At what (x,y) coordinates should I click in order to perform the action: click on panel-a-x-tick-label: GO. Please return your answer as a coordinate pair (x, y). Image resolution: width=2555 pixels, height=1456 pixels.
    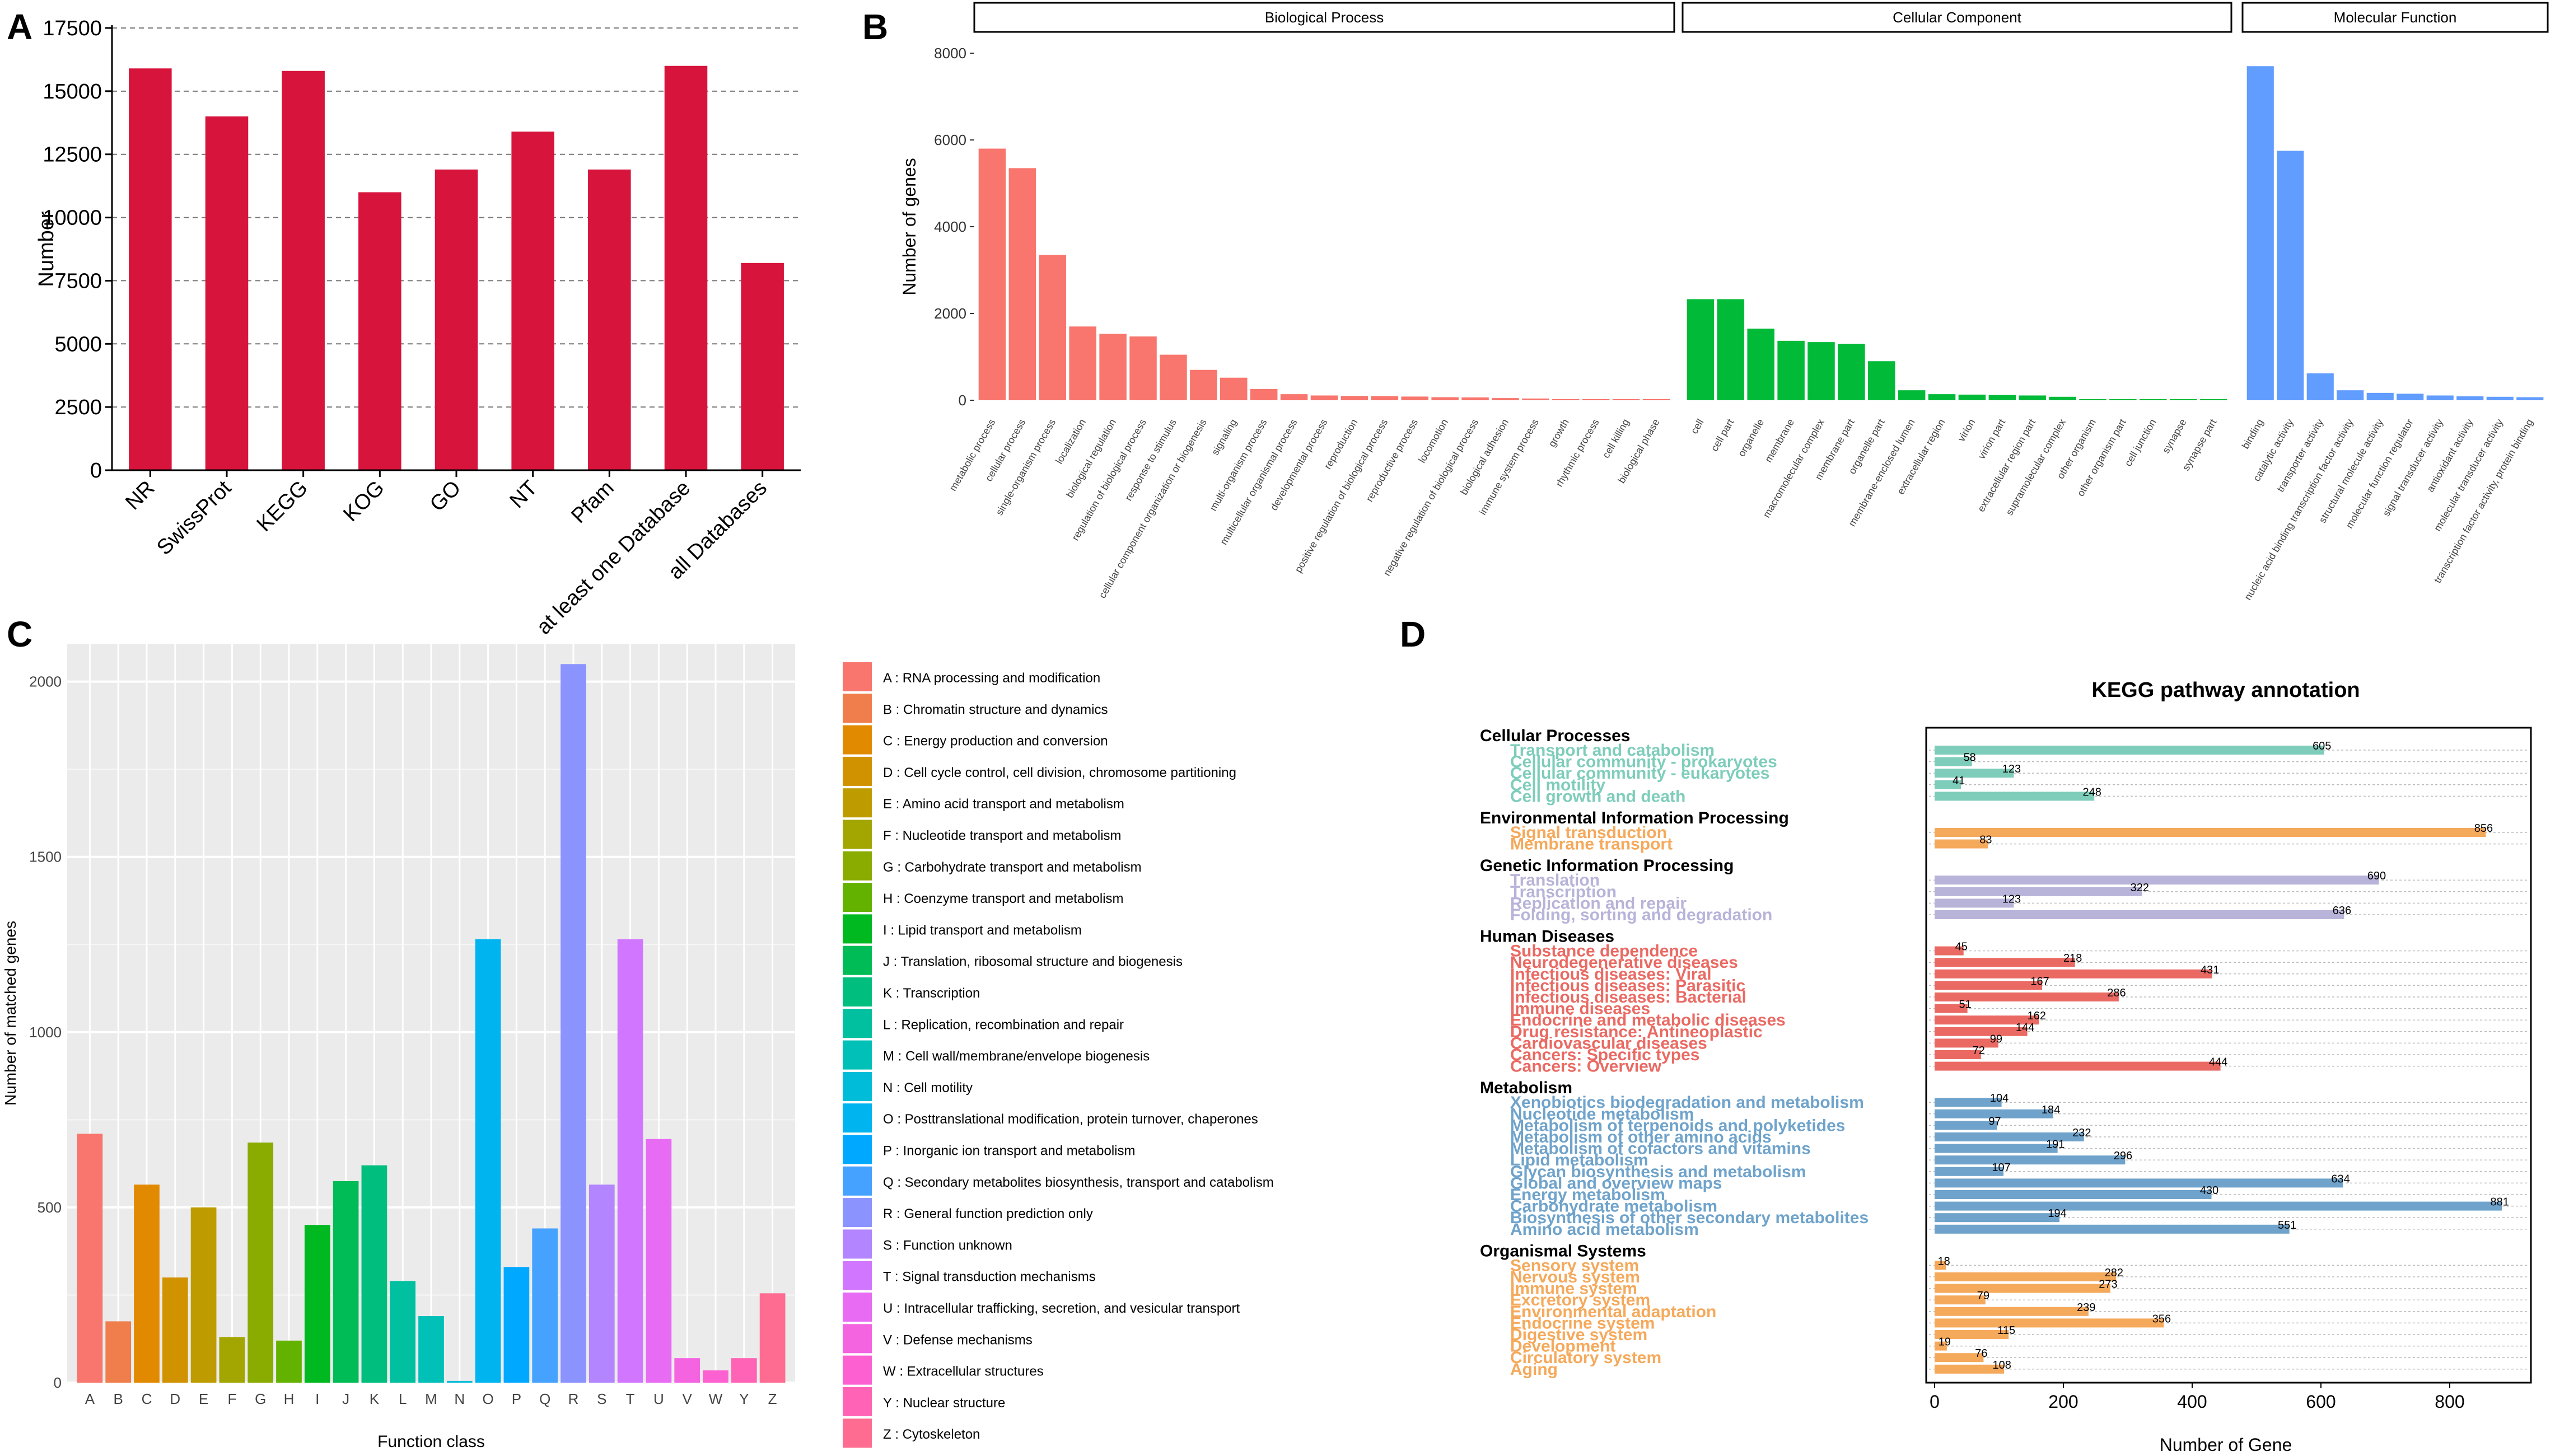
    Looking at the image, I should click on (446, 497).